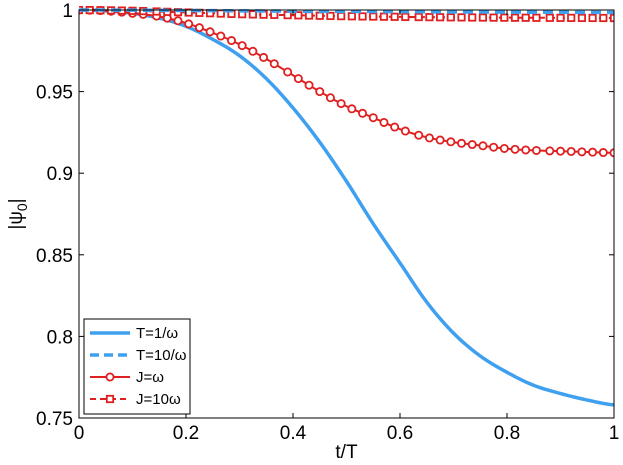  What do you see at coordinates (161, 355) in the screenshot?
I see `legend-entry-label: T=10/ω` at bounding box center [161, 355].